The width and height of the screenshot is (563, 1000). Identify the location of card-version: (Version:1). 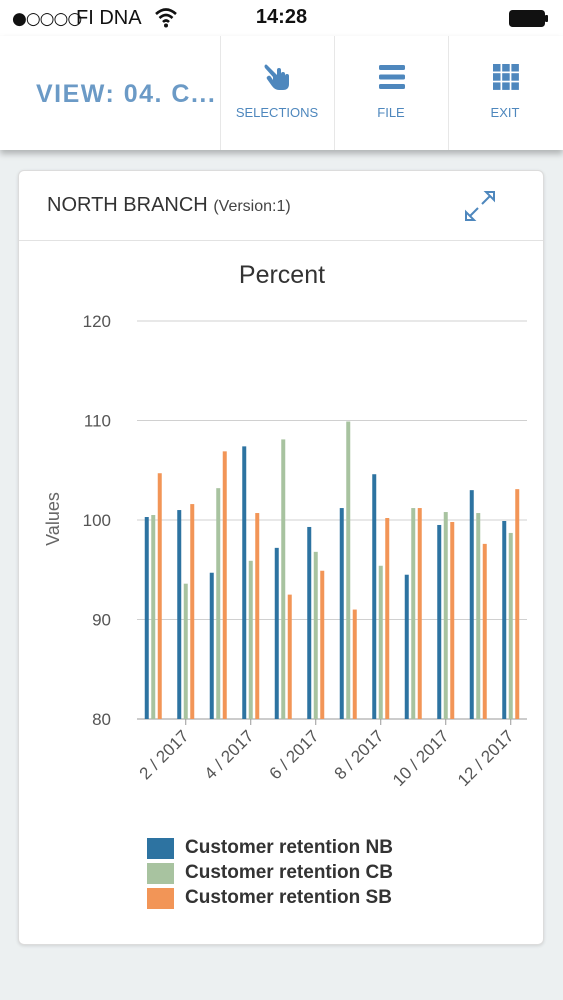
(252, 206).